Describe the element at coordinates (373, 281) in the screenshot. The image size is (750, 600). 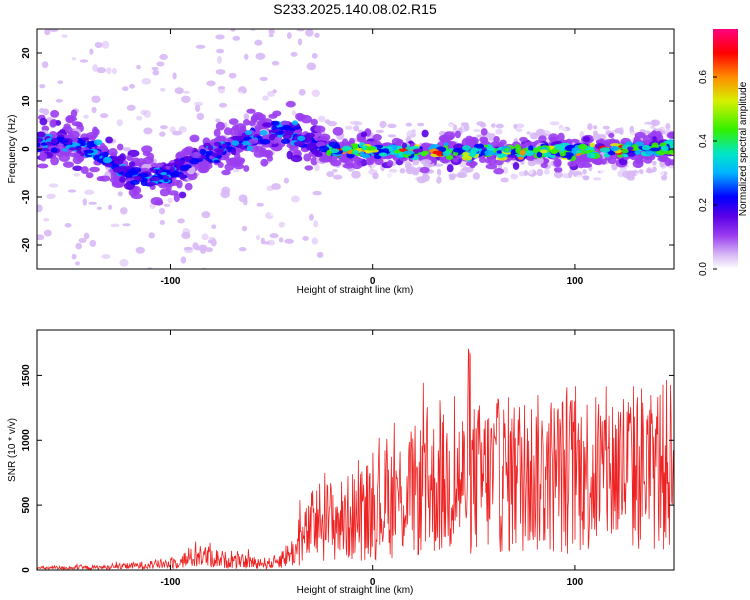
I see `heatmap-xtick-label: 0` at that location.